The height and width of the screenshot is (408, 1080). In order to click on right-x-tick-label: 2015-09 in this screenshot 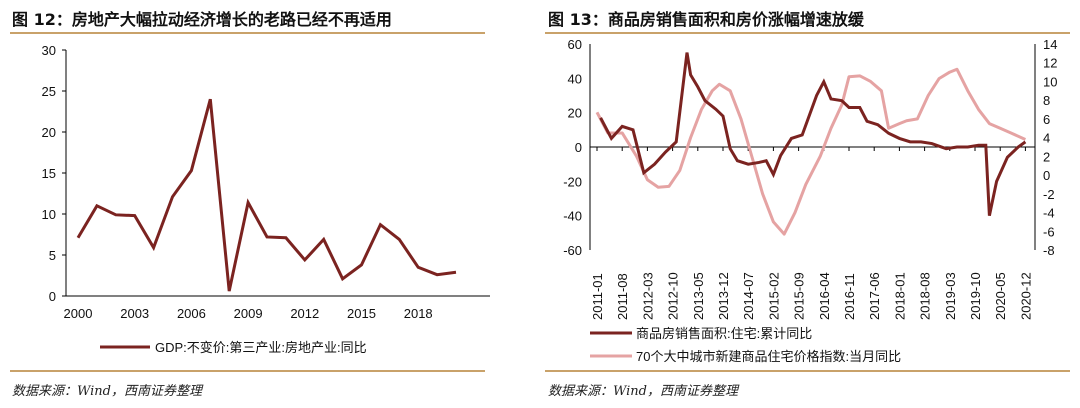, I will do `click(799, 296)`.